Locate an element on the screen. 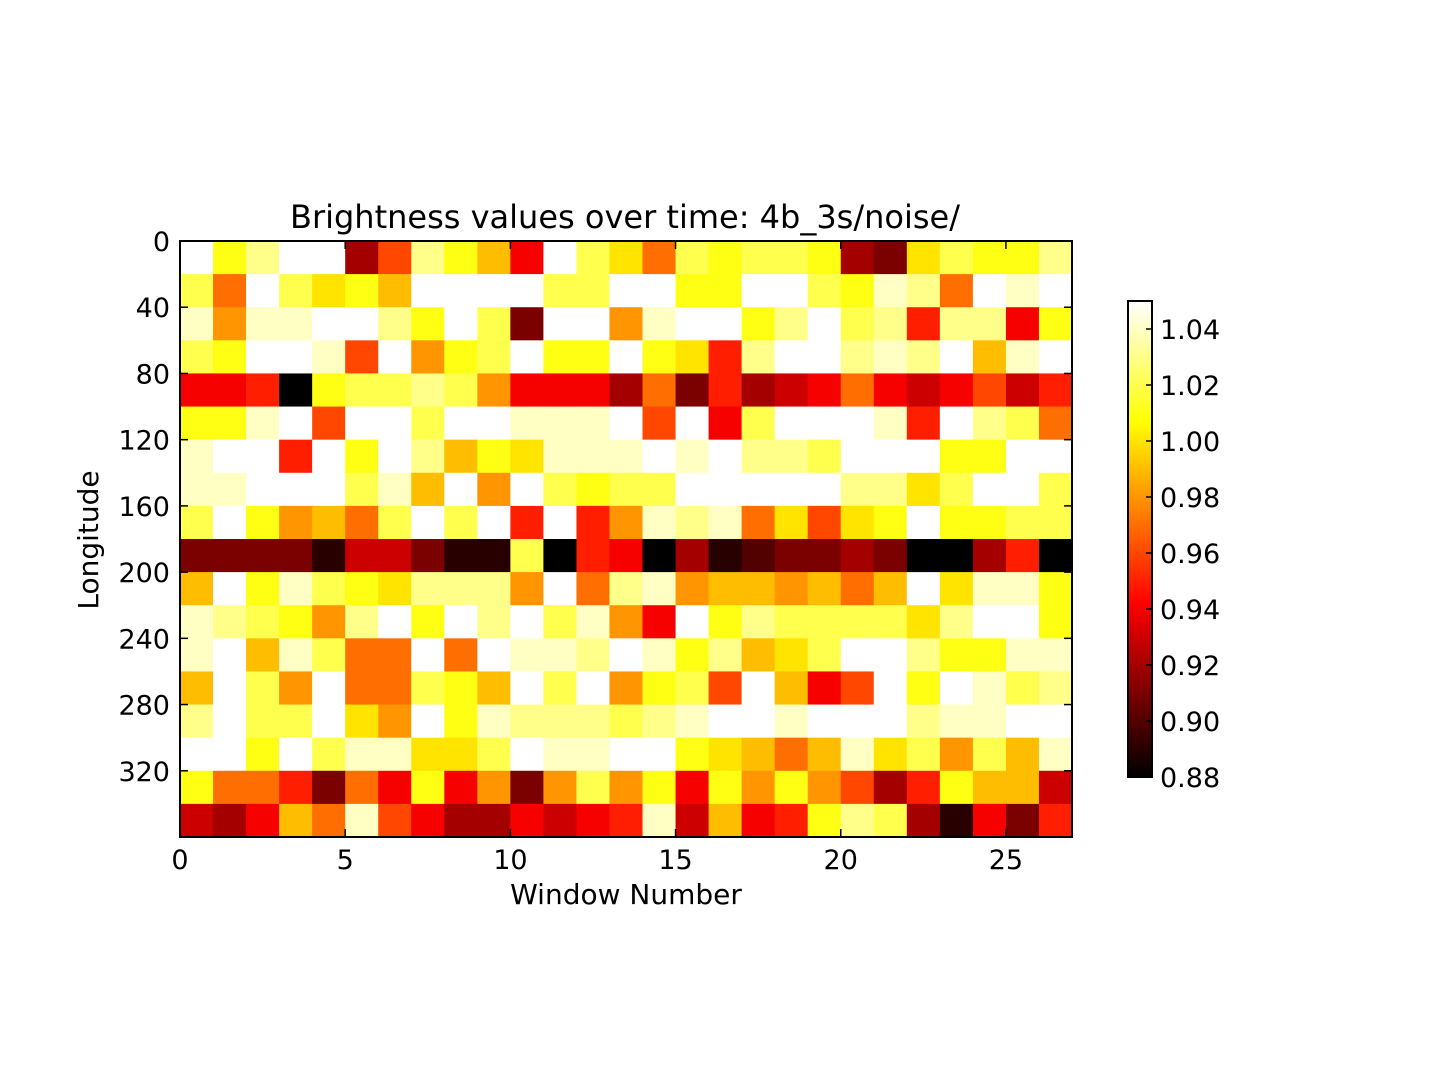 This screenshot has height=1085, width=1440. colorbar-tick-label: 0.92 is located at coordinates (1190, 666).